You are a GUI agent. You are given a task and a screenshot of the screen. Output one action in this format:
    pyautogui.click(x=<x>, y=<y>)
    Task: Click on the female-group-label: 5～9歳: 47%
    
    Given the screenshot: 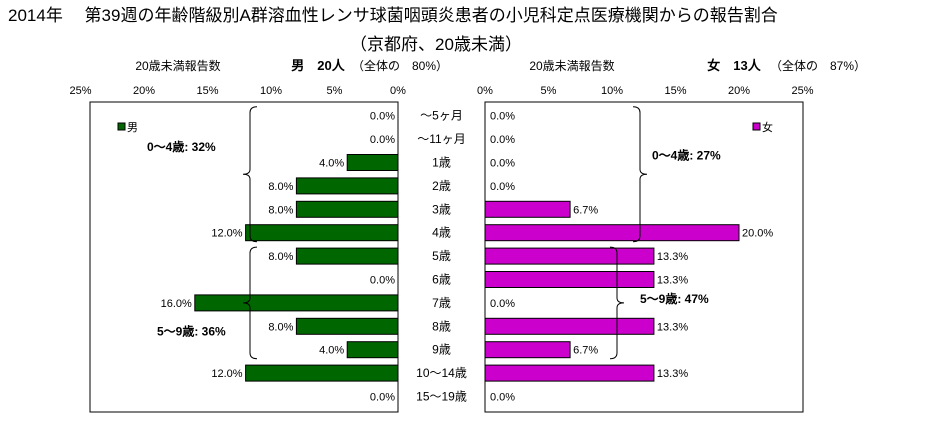 What is the action you would take?
    pyautogui.click(x=674, y=298)
    